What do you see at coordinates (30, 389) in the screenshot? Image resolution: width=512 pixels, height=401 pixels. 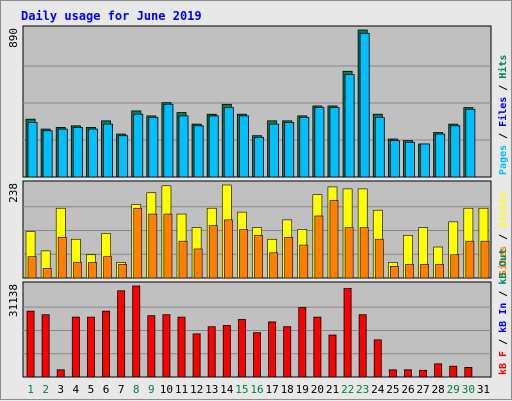 I see `day-label-1: 1` at bounding box center [30, 389].